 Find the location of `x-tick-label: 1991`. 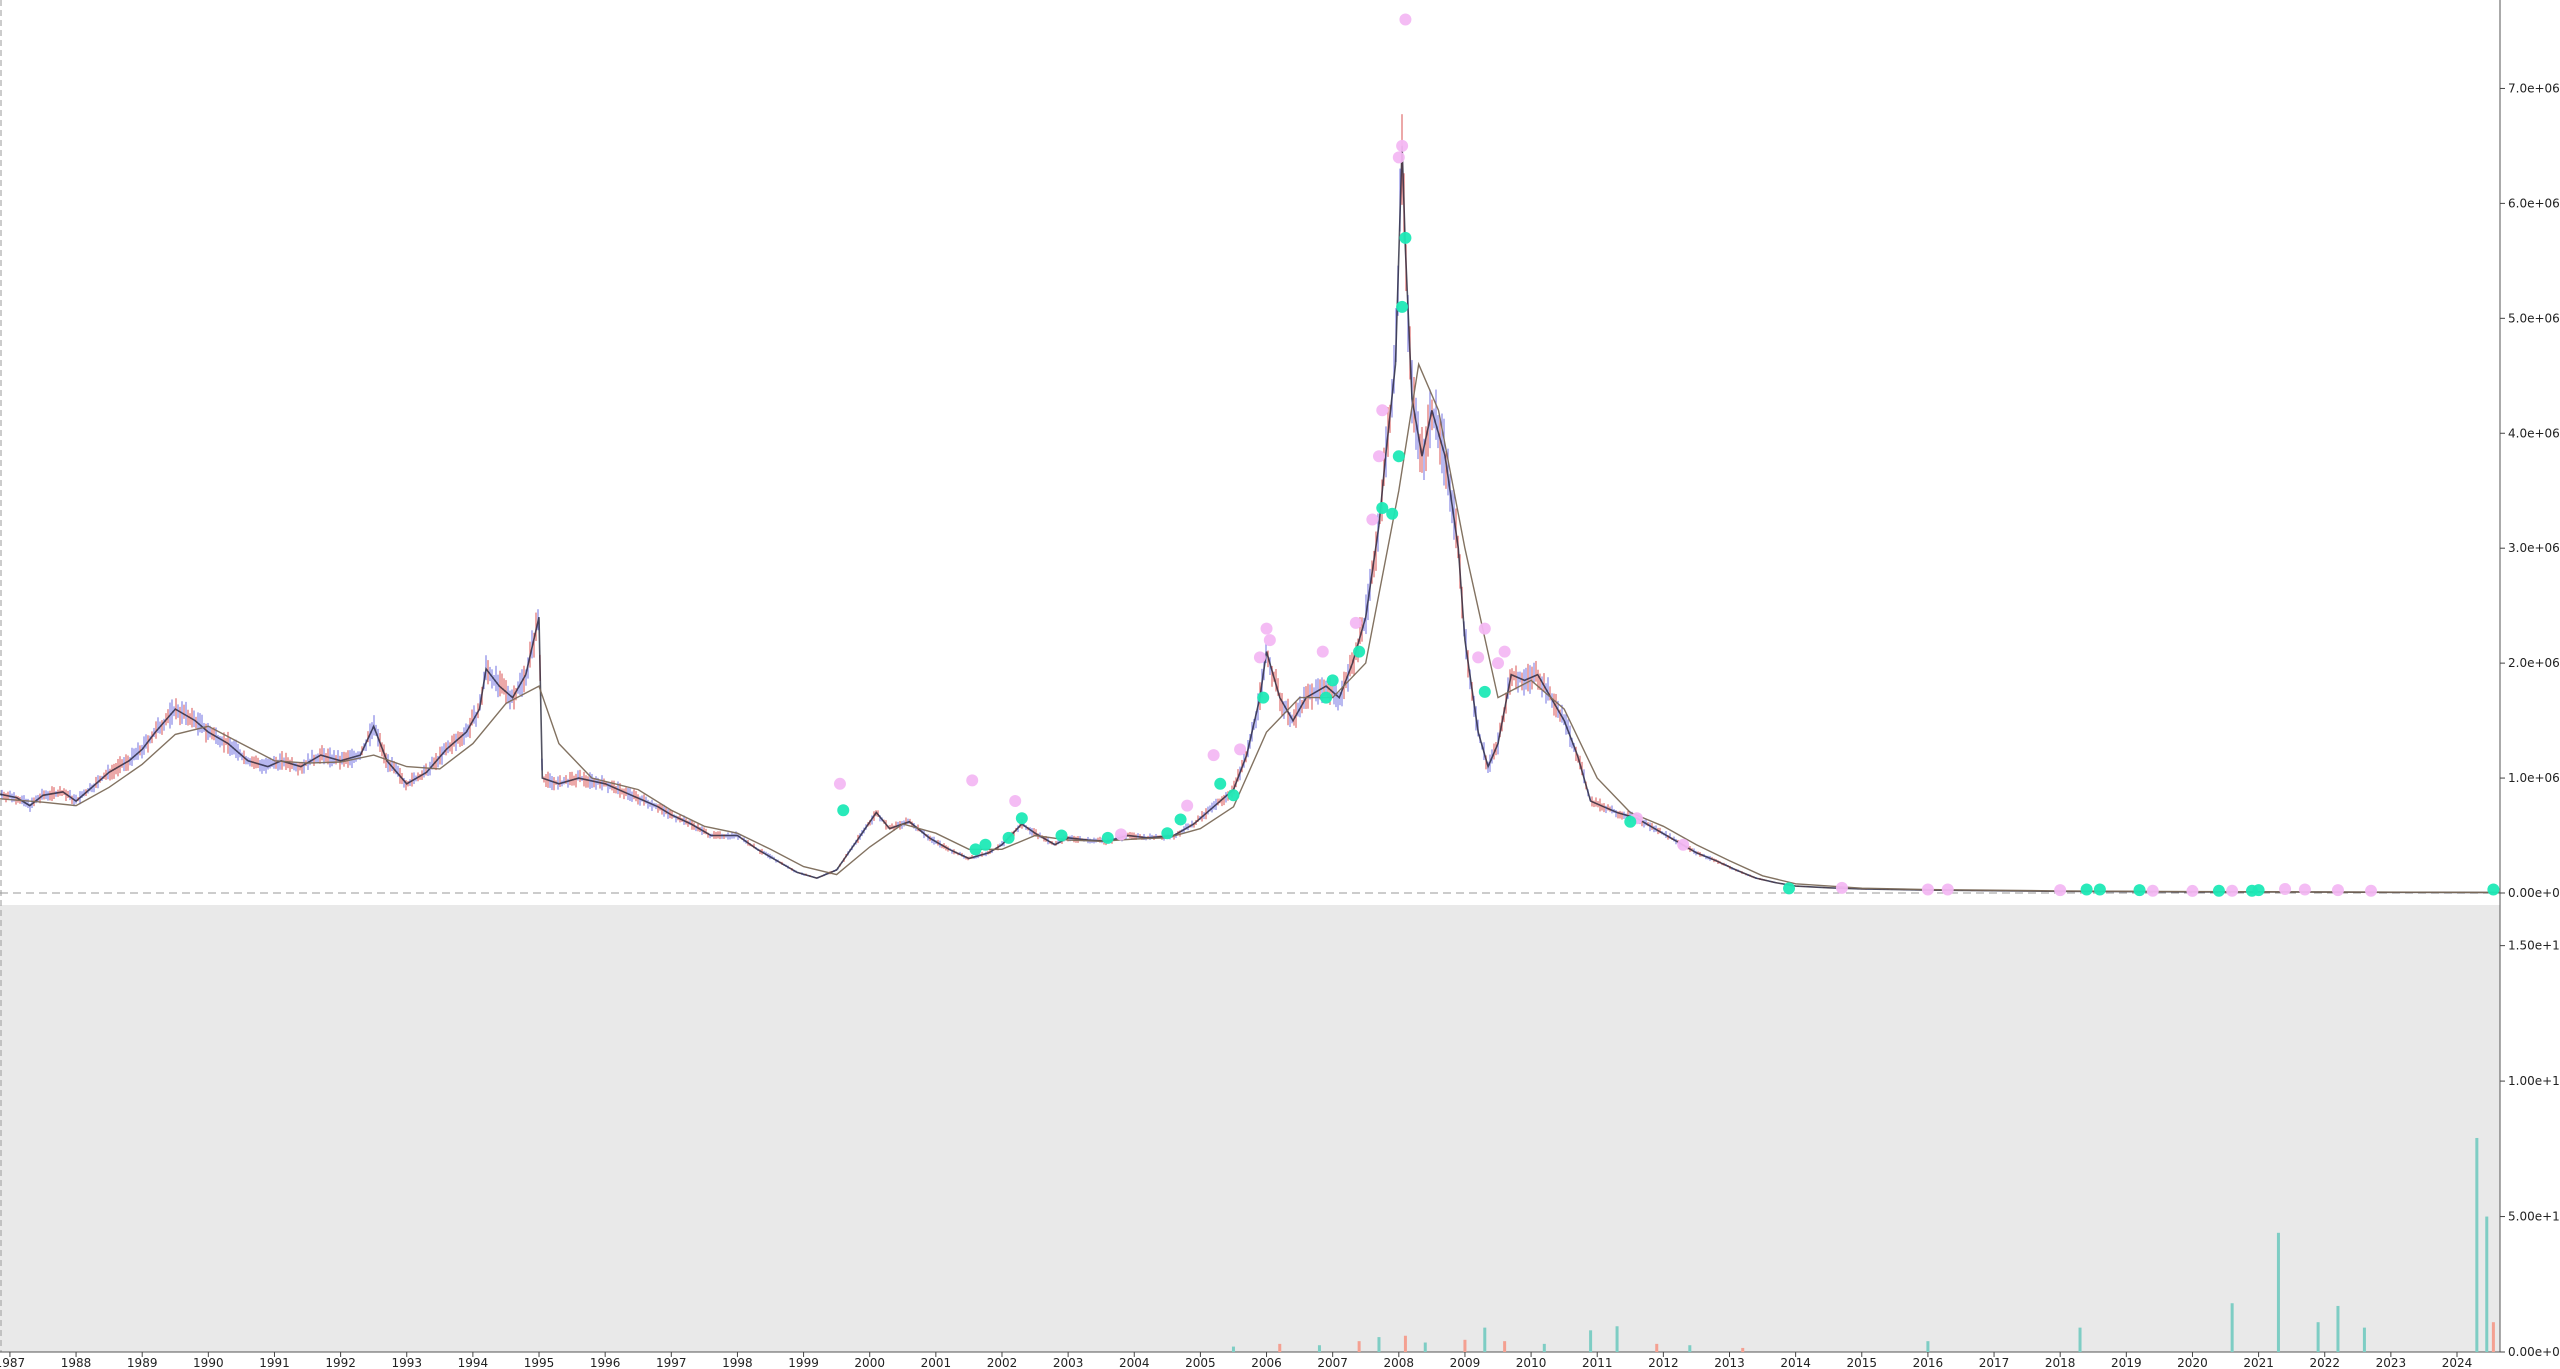

x-tick-label: 1991 is located at coordinates (274, 1362).